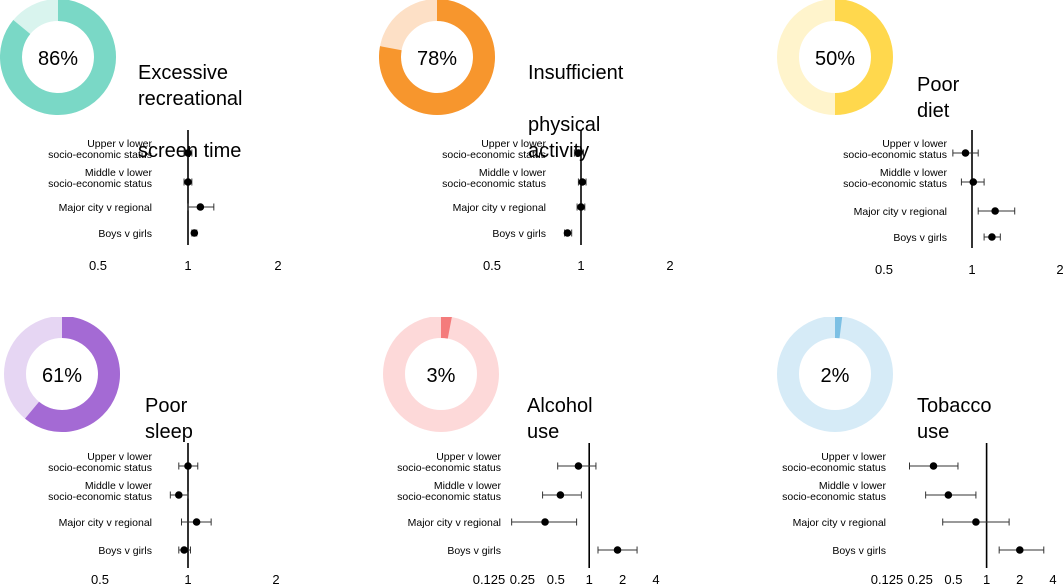  I want to click on chart-title-line-1: Poor diet, so click(938, 98).